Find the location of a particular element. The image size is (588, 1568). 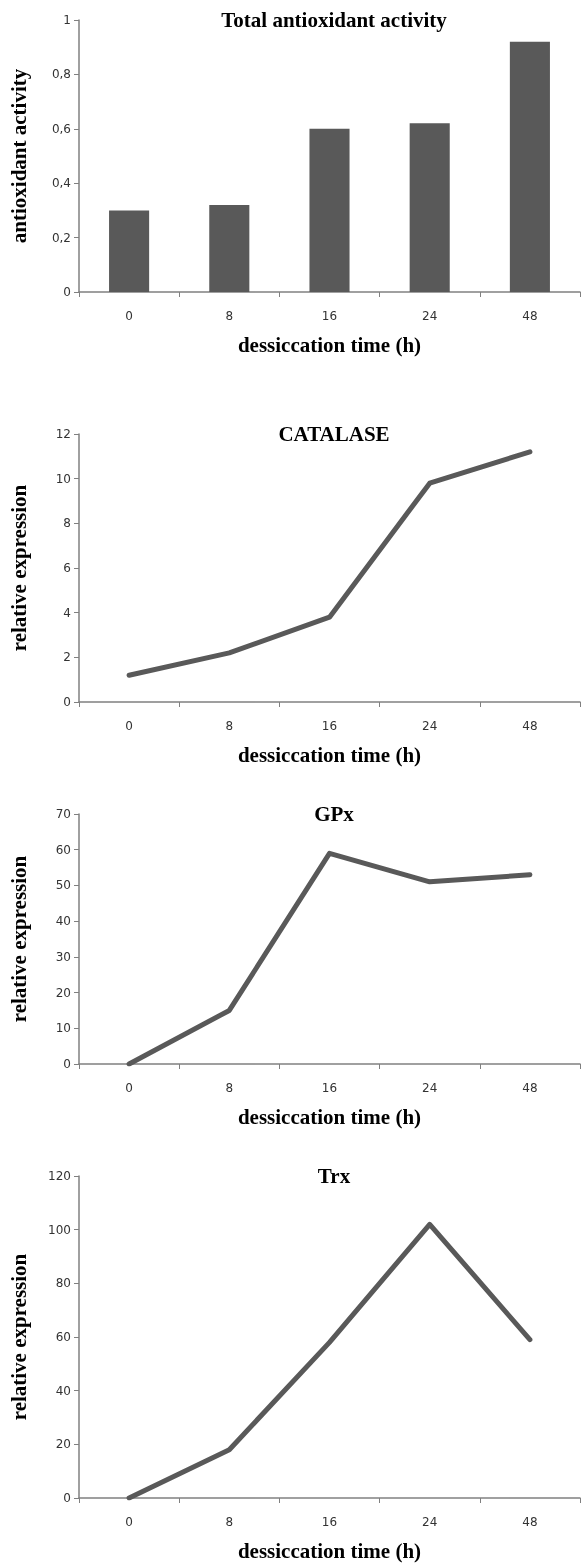

chart-title: CATALASE is located at coordinates (334, 433).